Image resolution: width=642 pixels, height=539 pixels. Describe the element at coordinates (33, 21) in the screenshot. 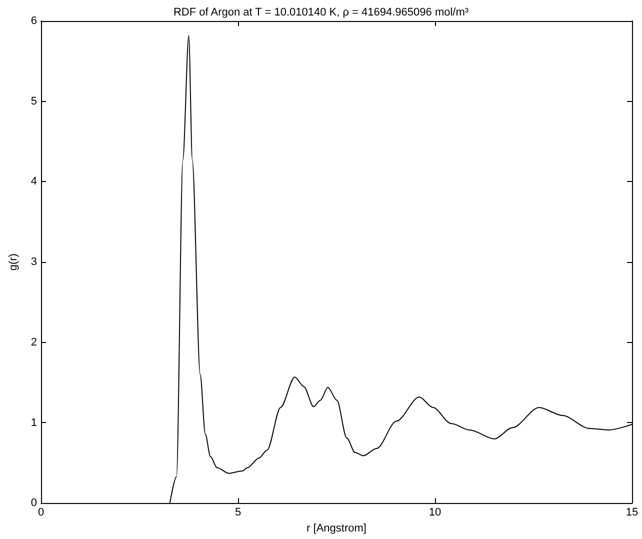

I see `y-tick-label: 6` at that location.